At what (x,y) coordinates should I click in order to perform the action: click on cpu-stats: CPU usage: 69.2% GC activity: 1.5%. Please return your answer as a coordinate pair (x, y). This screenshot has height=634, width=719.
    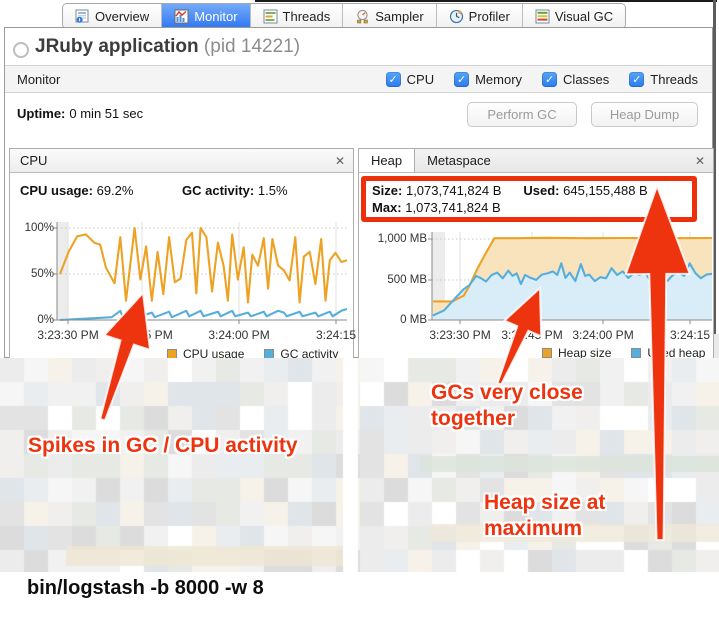
    Looking at the image, I should click on (154, 190).